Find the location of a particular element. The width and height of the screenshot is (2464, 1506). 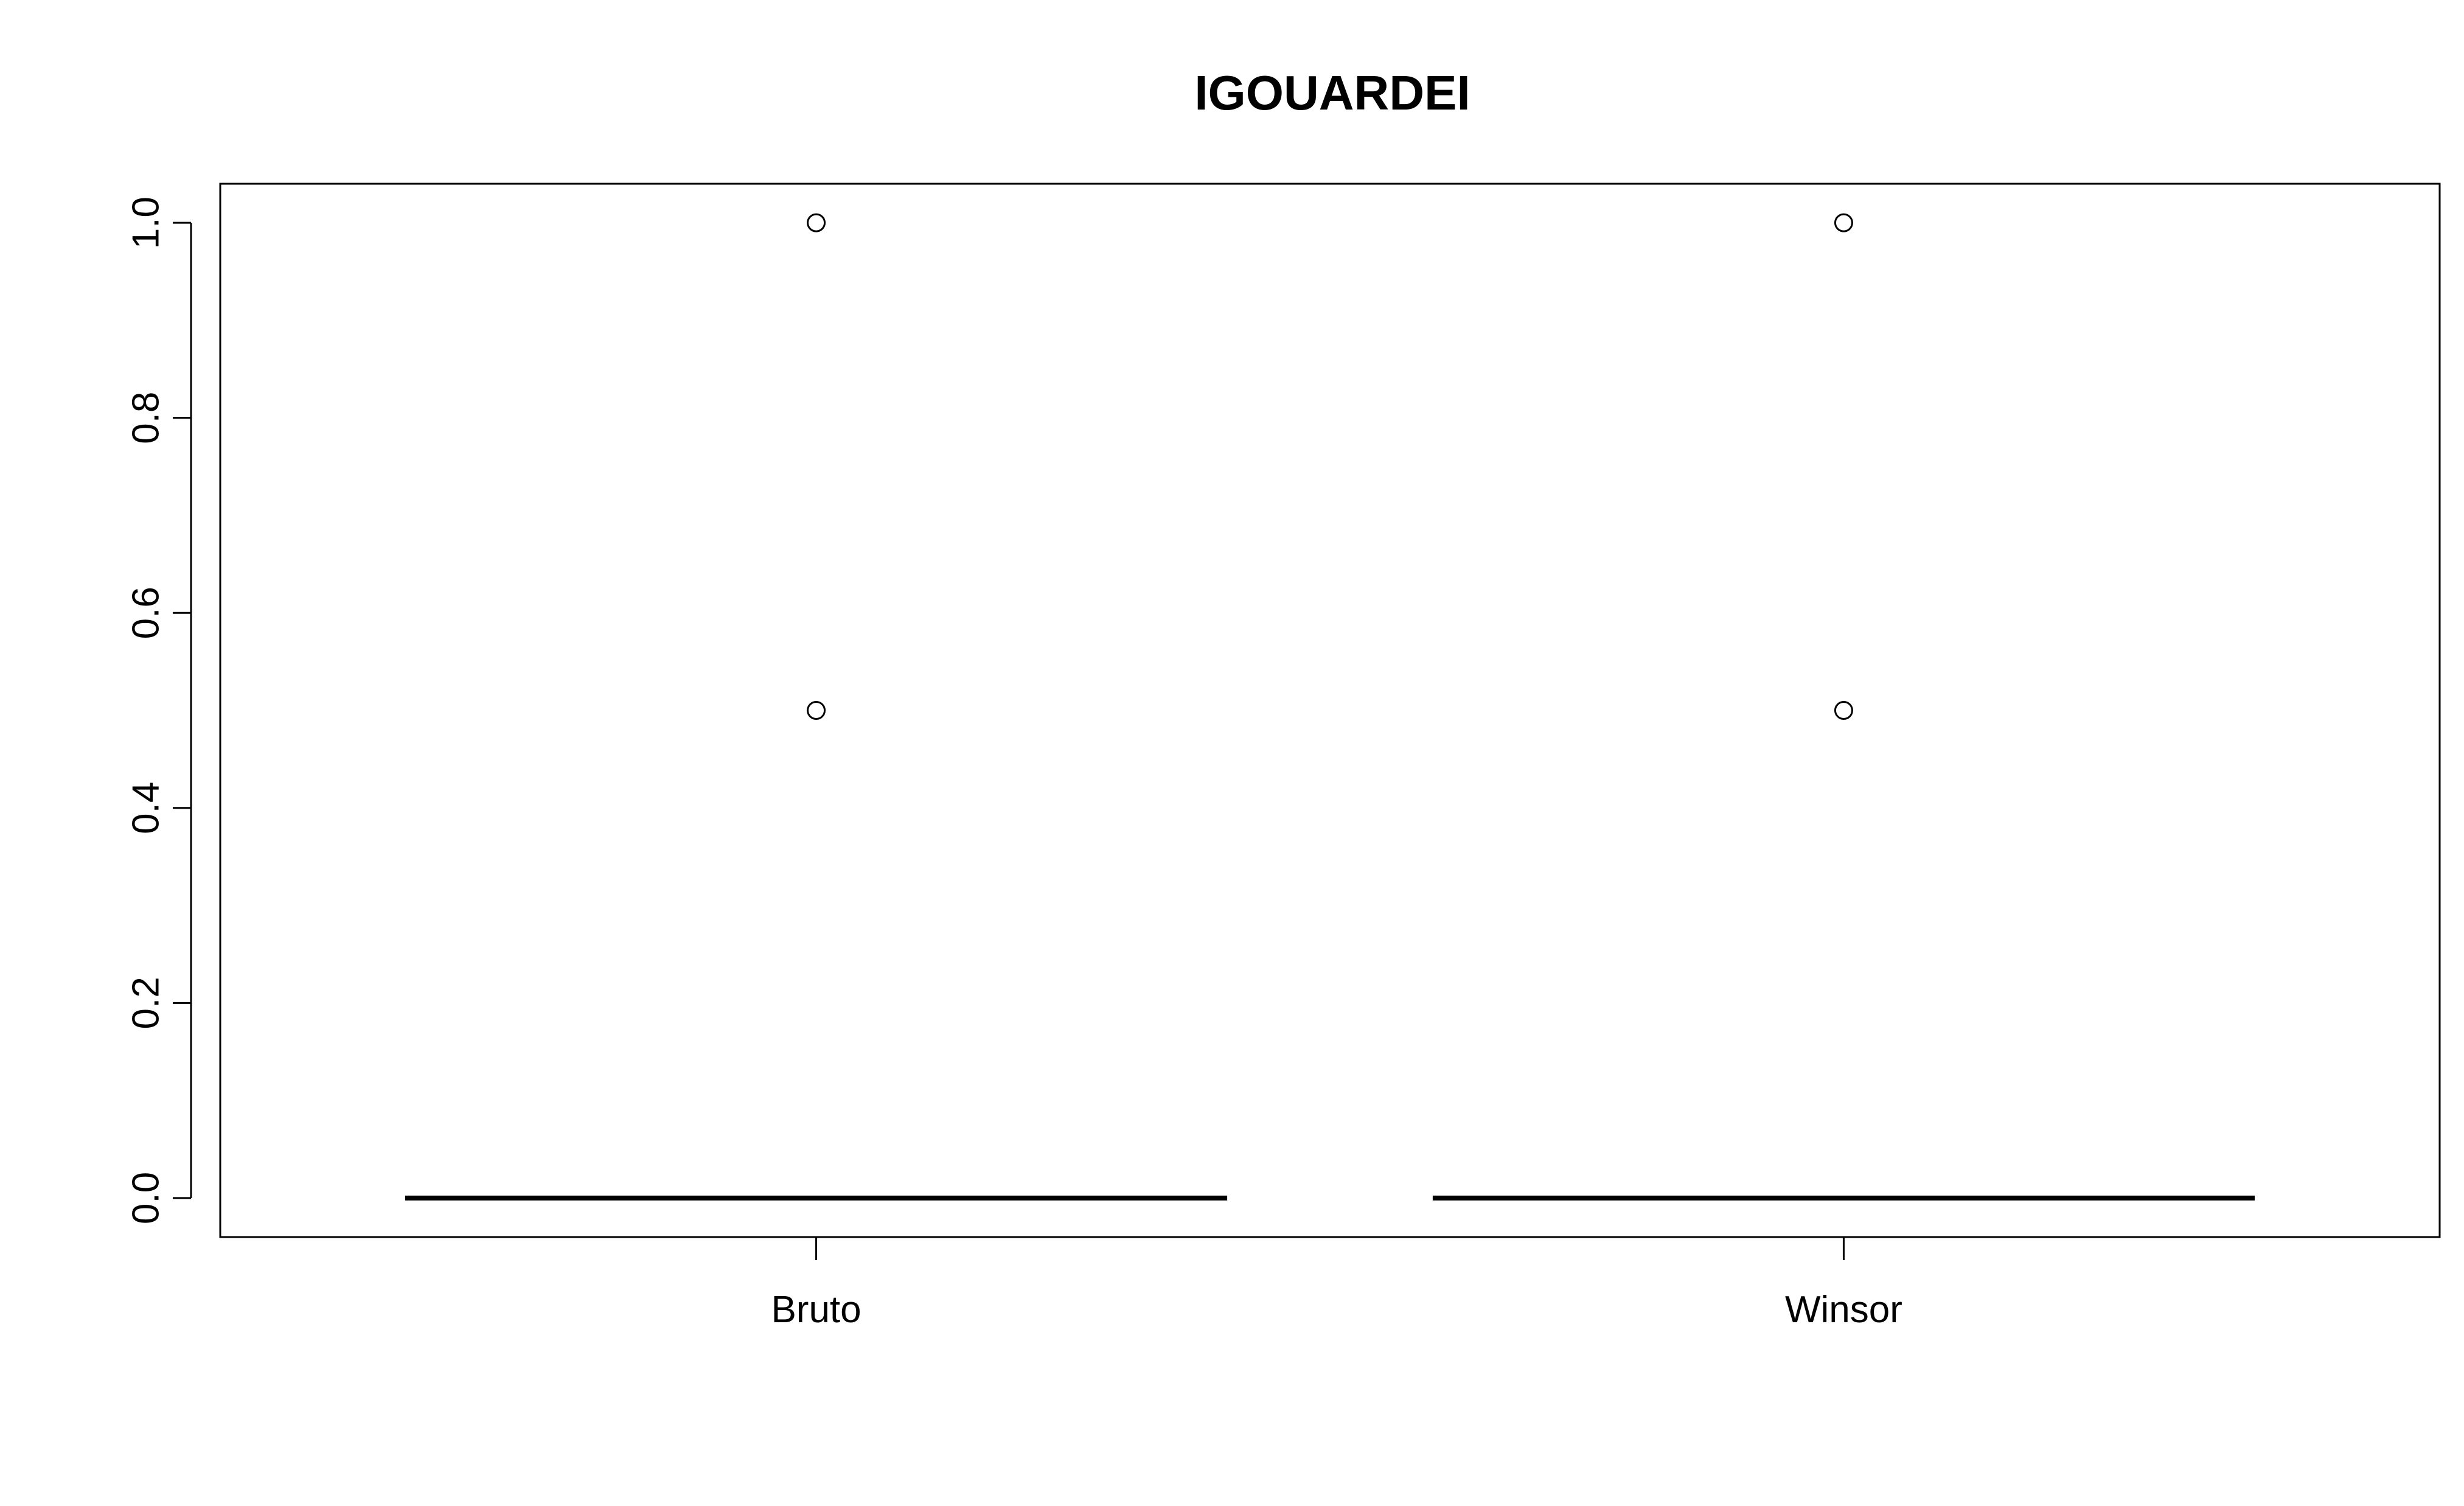

x-category-label: Bruto is located at coordinates (816, 1310).